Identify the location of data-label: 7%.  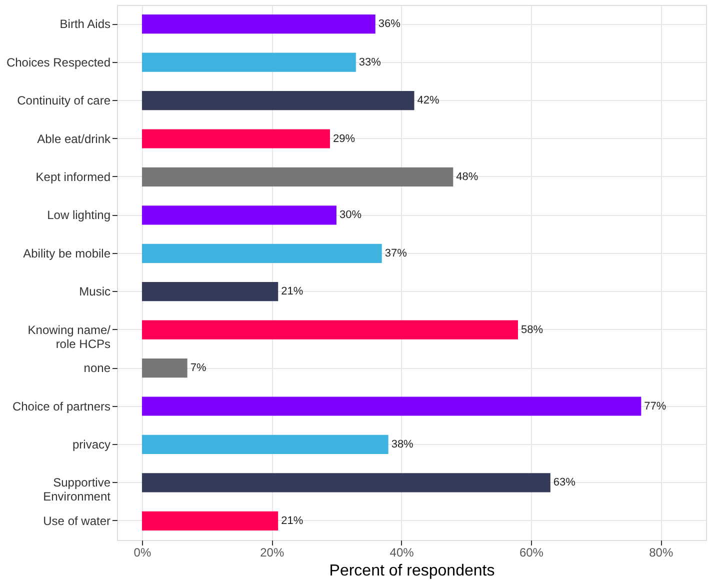
(198, 368).